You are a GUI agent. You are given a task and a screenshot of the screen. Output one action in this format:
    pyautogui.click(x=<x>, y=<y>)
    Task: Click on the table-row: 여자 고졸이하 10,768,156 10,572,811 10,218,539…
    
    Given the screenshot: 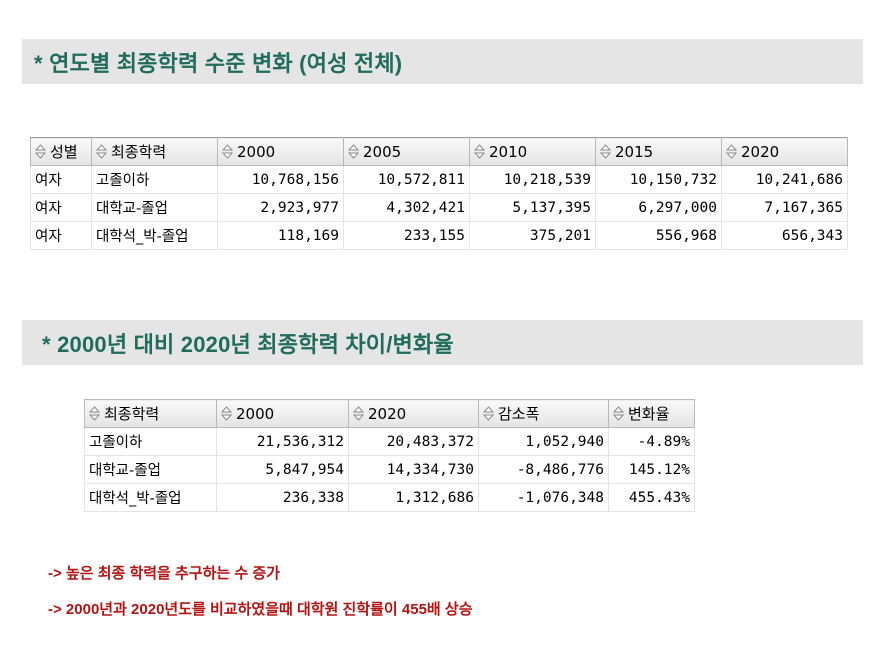 What is the action you would take?
    pyautogui.click(x=439, y=179)
    